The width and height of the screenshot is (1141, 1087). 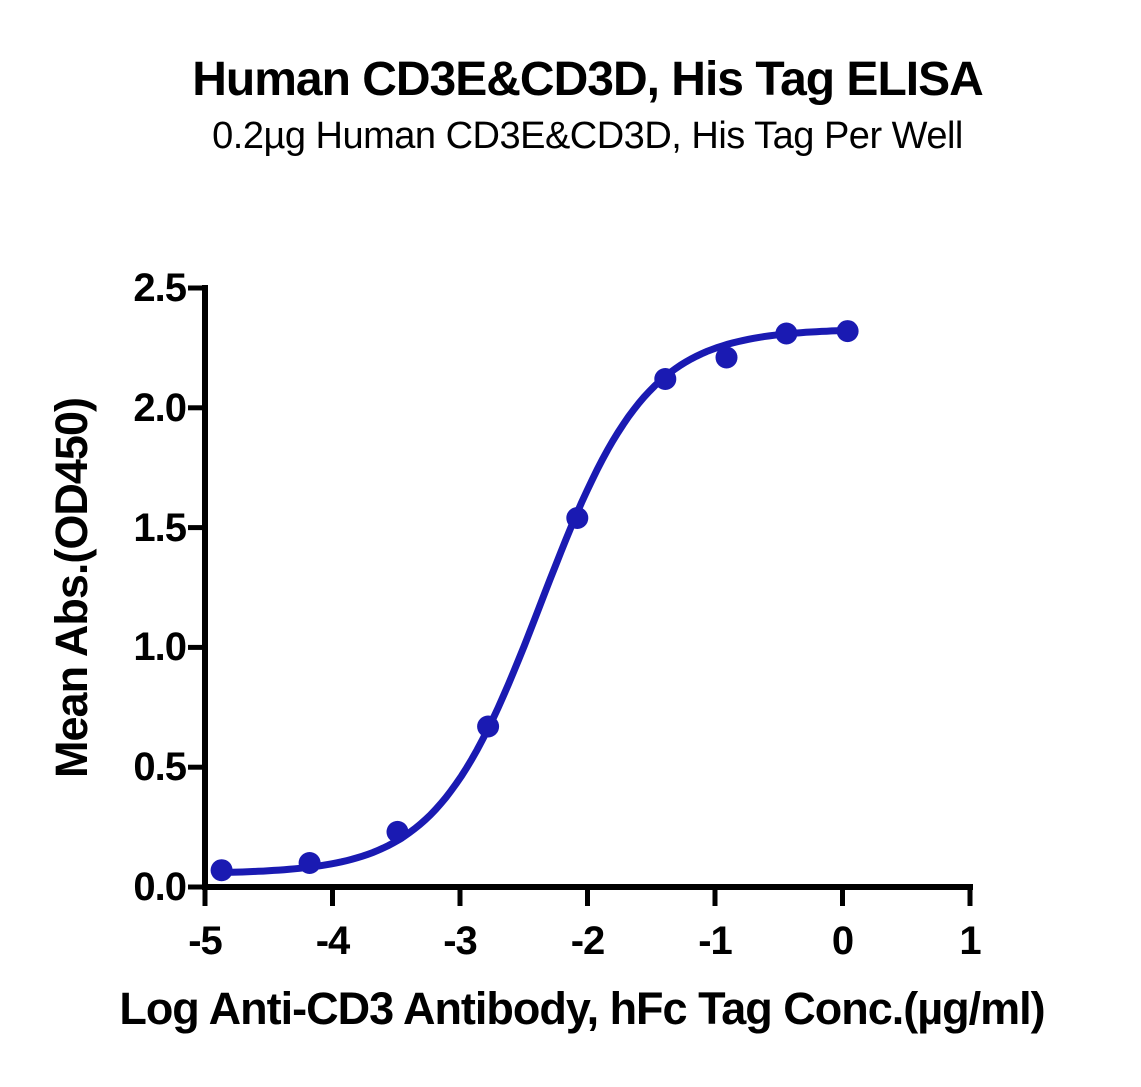 What do you see at coordinates (160, 647) in the screenshot?
I see `y-tick-label: 1.0` at bounding box center [160, 647].